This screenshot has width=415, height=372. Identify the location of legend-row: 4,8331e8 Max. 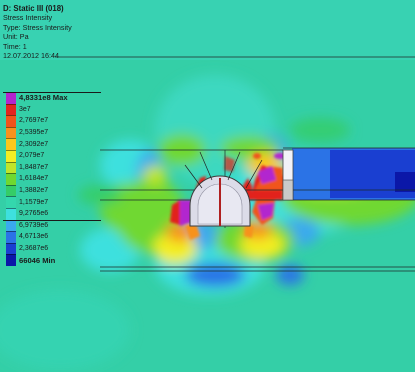
(52, 98).